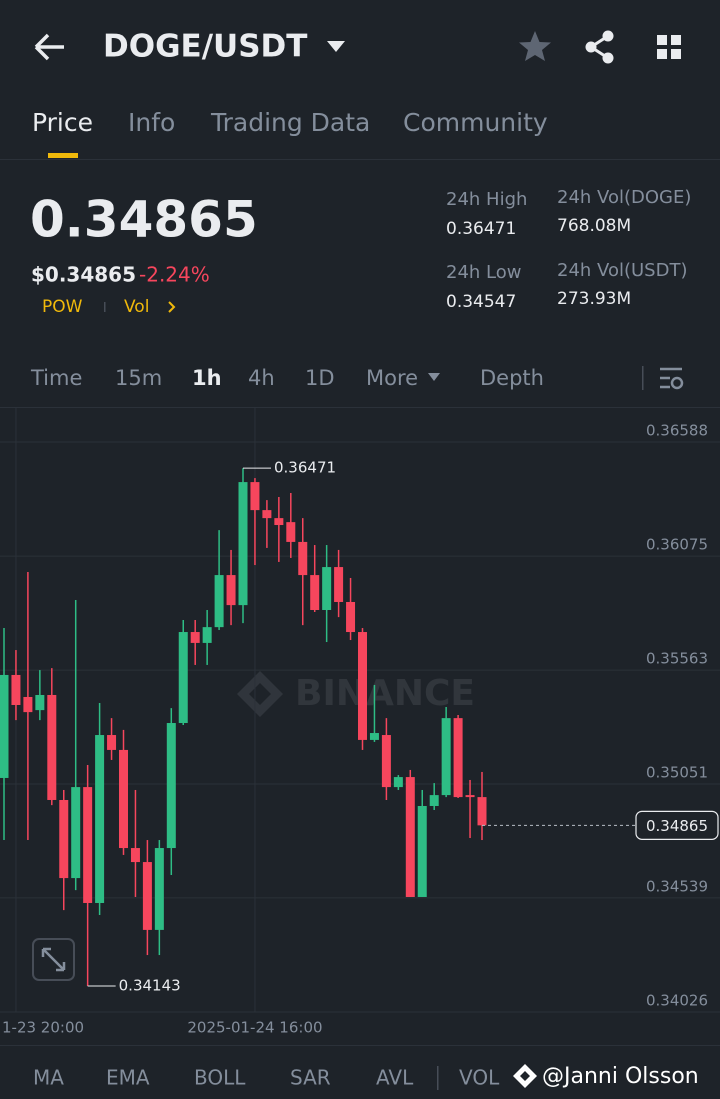 This screenshot has width=720, height=1099. What do you see at coordinates (594, 226) in the screenshot?
I see `stat-value: 768.08M` at bounding box center [594, 226].